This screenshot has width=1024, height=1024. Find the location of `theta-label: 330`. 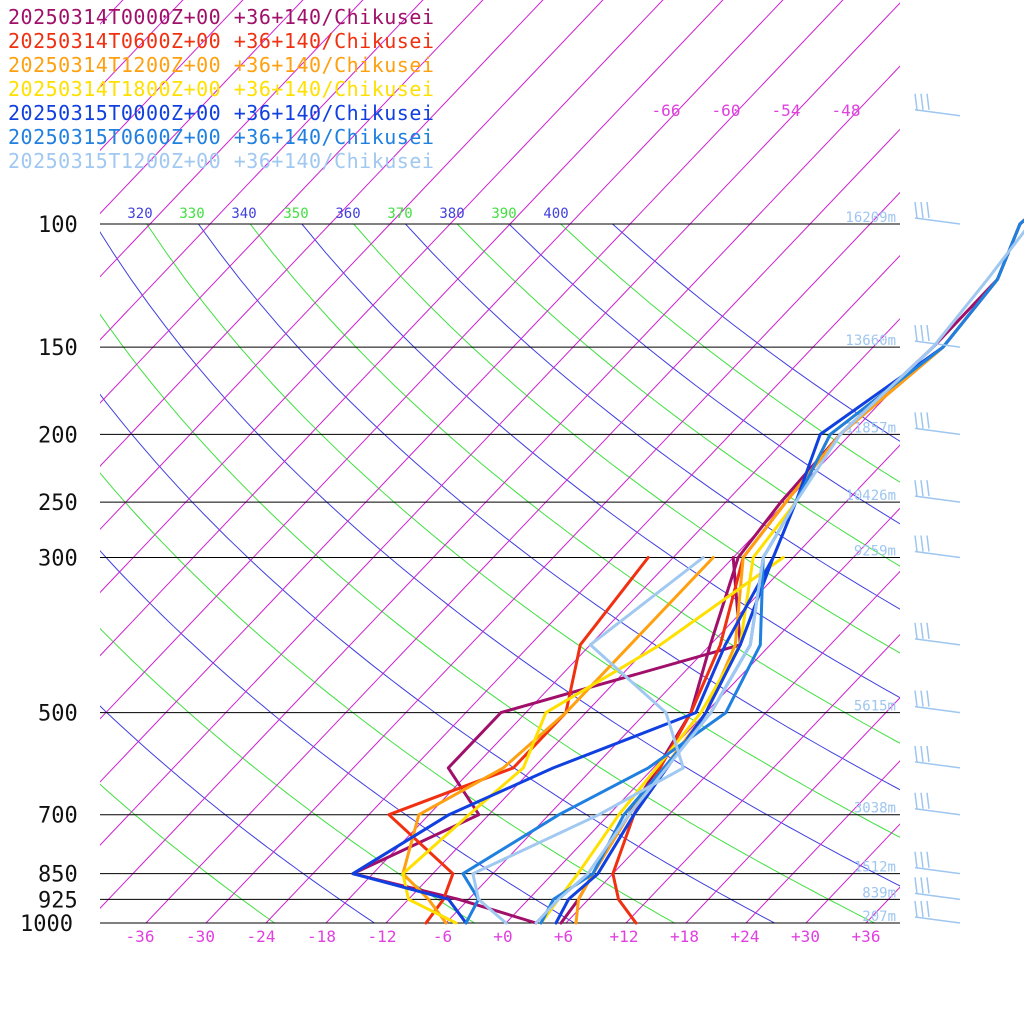

theta-label: 330 is located at coordinates (191, 214).